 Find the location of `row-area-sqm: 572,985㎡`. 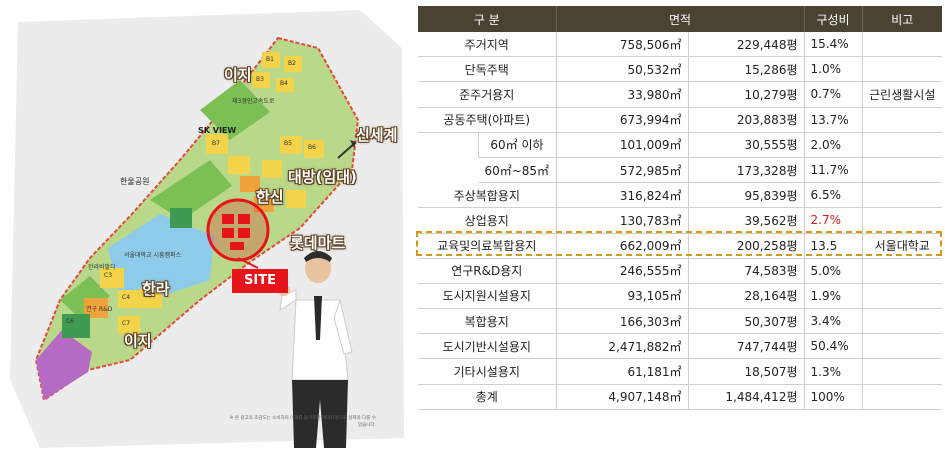

row-area-sqm: 572,985㎡ is located at coordinates (621, 170).